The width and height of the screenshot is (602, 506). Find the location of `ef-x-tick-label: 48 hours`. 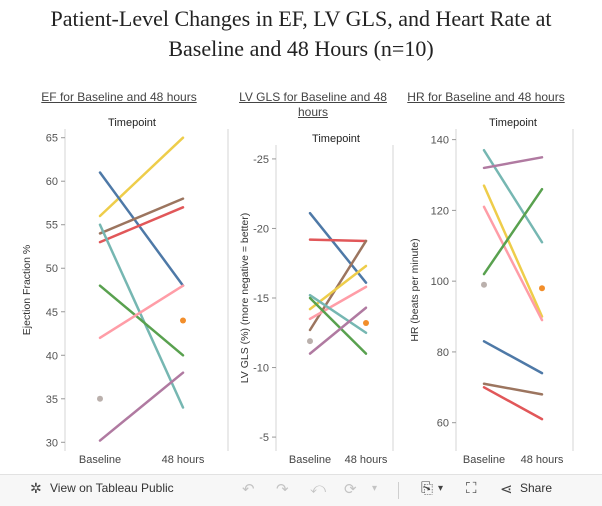

ef-x-tick-label: 48 hours is located at coordinates (183, 460).